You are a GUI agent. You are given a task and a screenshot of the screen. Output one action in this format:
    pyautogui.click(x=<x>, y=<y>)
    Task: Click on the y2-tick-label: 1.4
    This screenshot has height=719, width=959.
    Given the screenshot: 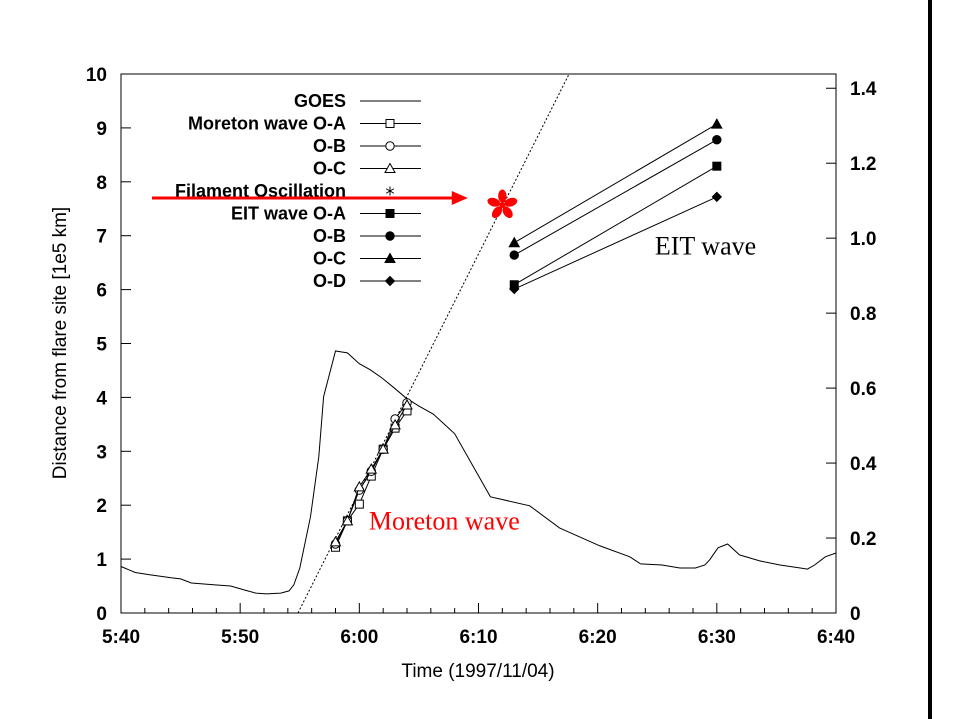 What is the action you would take?
    pyautogui.click(x=863, y=89)
    